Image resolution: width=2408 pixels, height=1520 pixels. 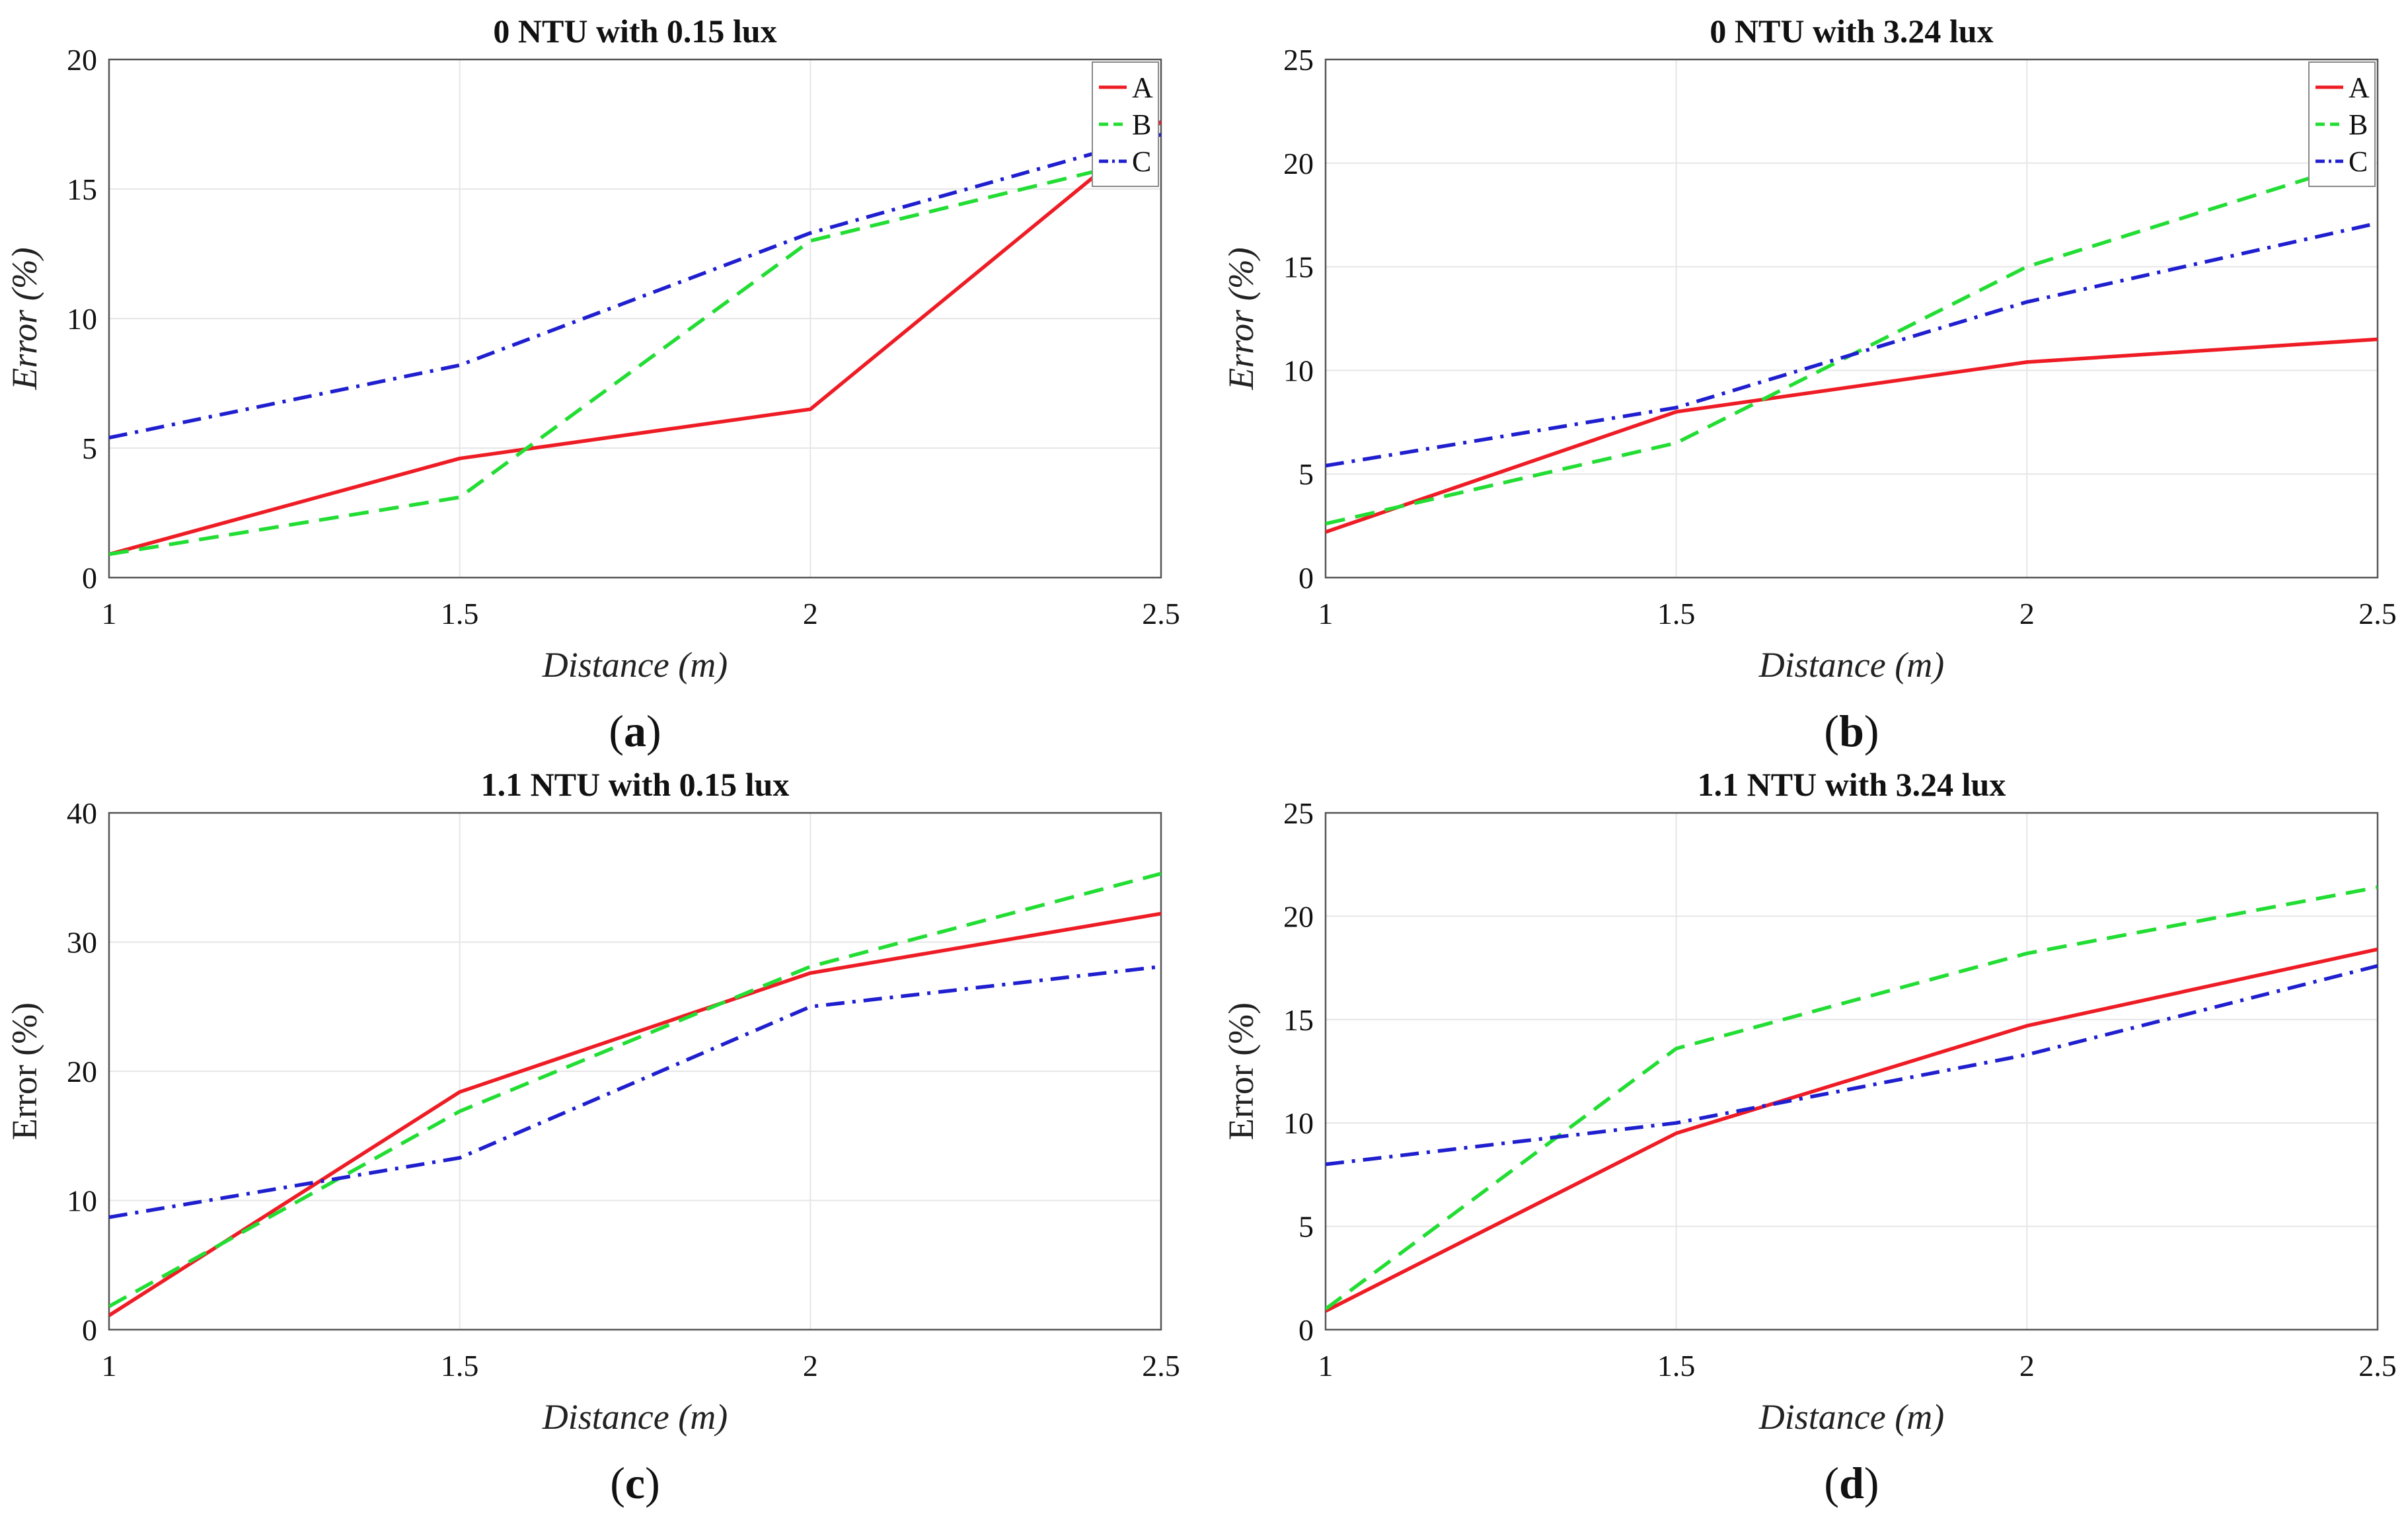 What do you see at coordinates (634, 31) in the screenshot?
I see `chart-title: 0 NTU with 0.15 lux` at bounding box center [634, 31].